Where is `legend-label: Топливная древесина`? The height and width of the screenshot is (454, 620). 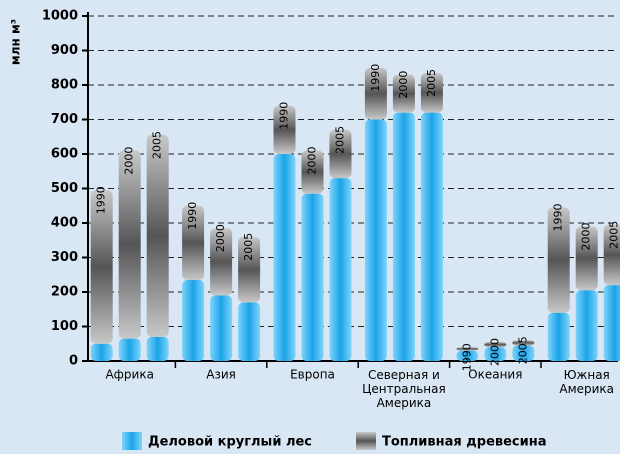 legend-label: Топливная древесина is located at coordinates (464, 442).